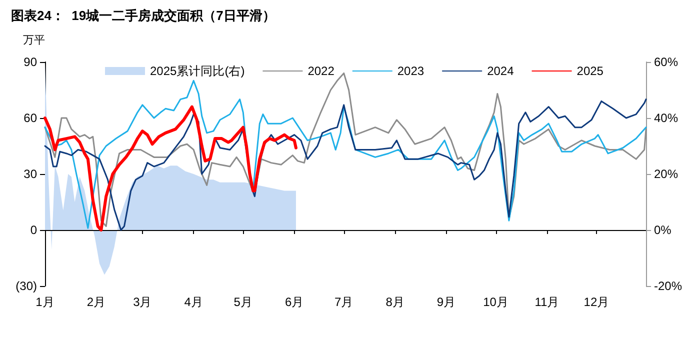 The image size is (700, 342). I want to click on x-tick-label: 5月, so click(243, 302).